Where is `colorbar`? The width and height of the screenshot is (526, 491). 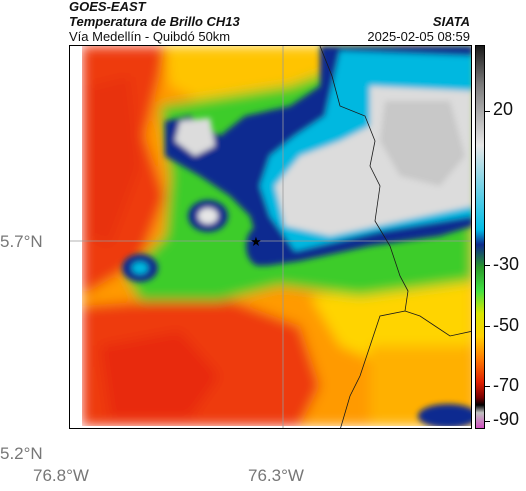 colorbar is located at coordinates (480, 237).